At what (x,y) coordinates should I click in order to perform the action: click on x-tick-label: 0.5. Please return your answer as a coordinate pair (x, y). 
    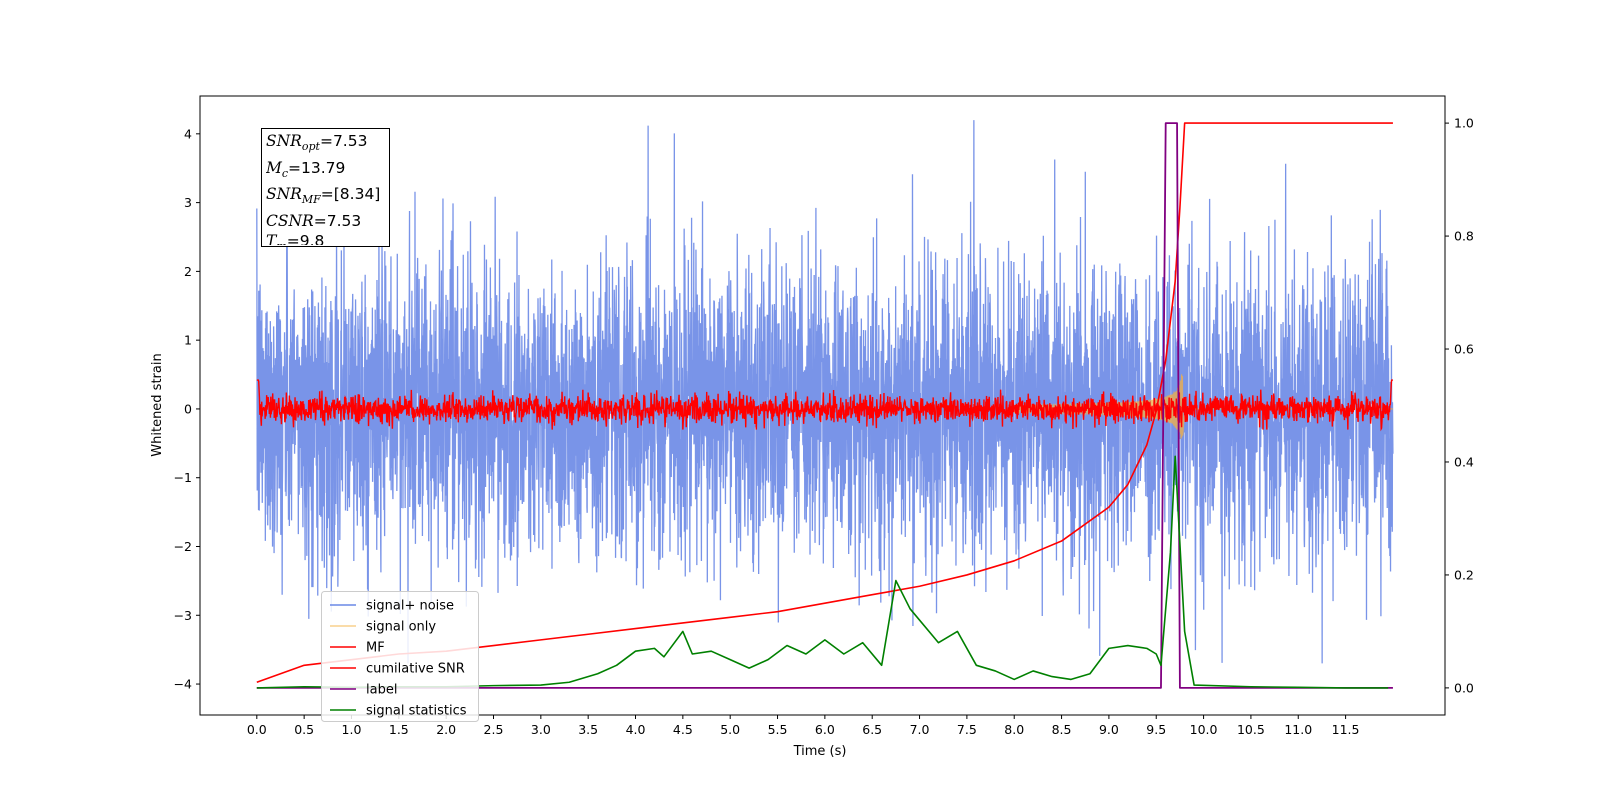
    Looking at the image, I should click on (304, 729).